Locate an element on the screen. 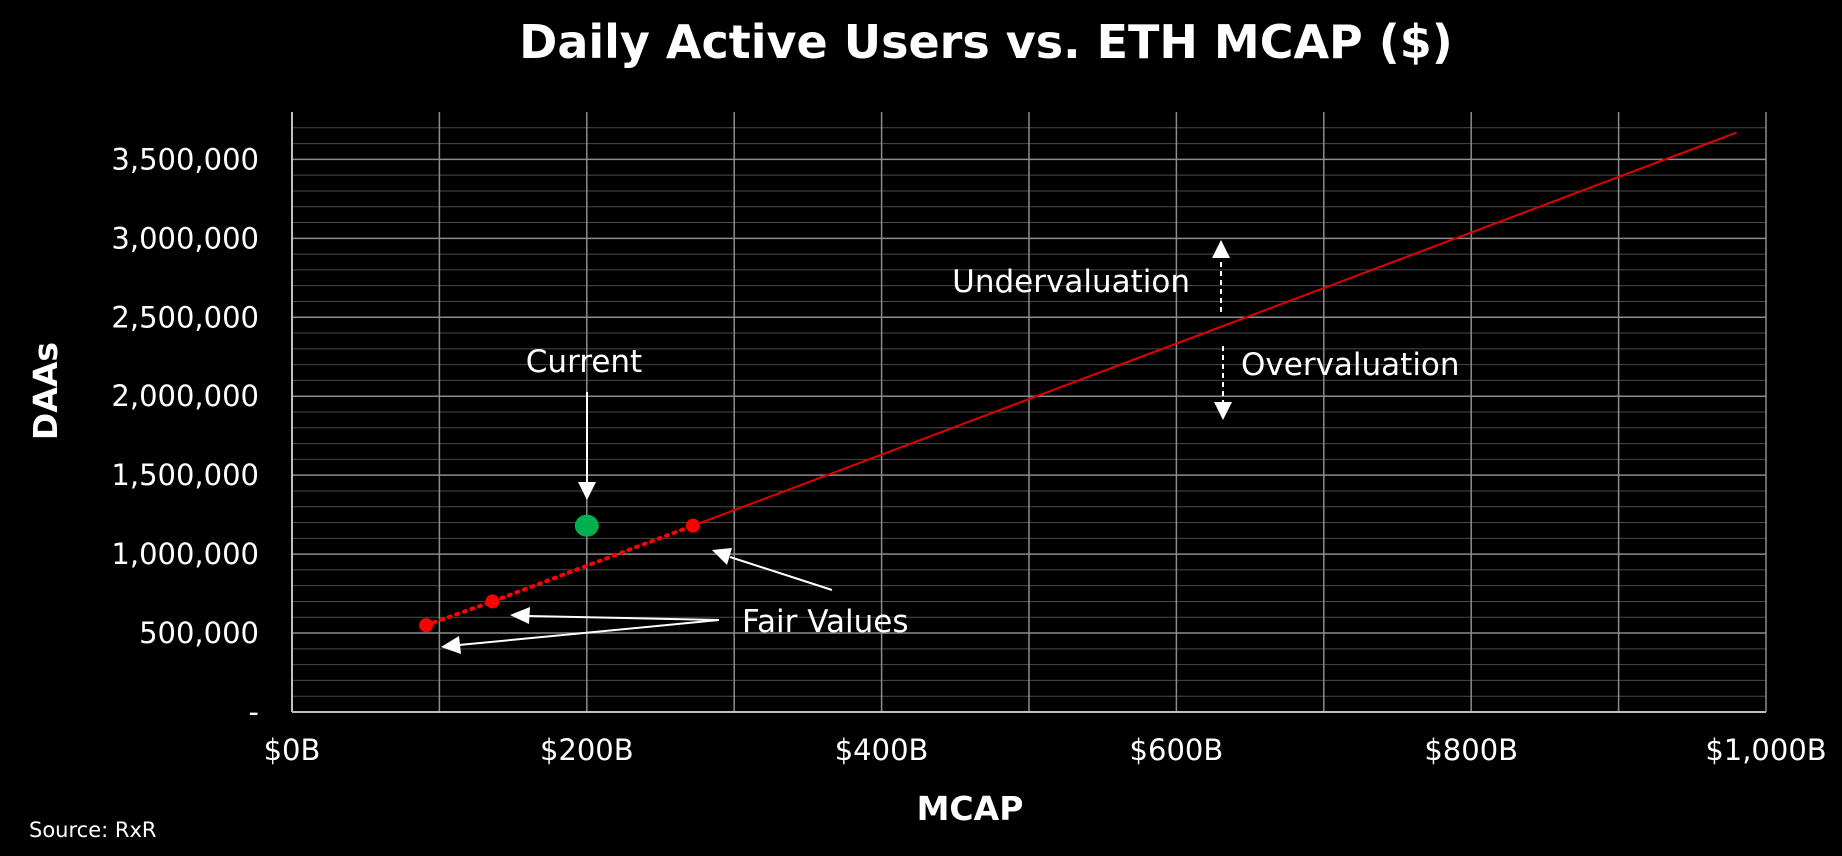  x-tick-label: $200B is located at coordinates (587, 750).